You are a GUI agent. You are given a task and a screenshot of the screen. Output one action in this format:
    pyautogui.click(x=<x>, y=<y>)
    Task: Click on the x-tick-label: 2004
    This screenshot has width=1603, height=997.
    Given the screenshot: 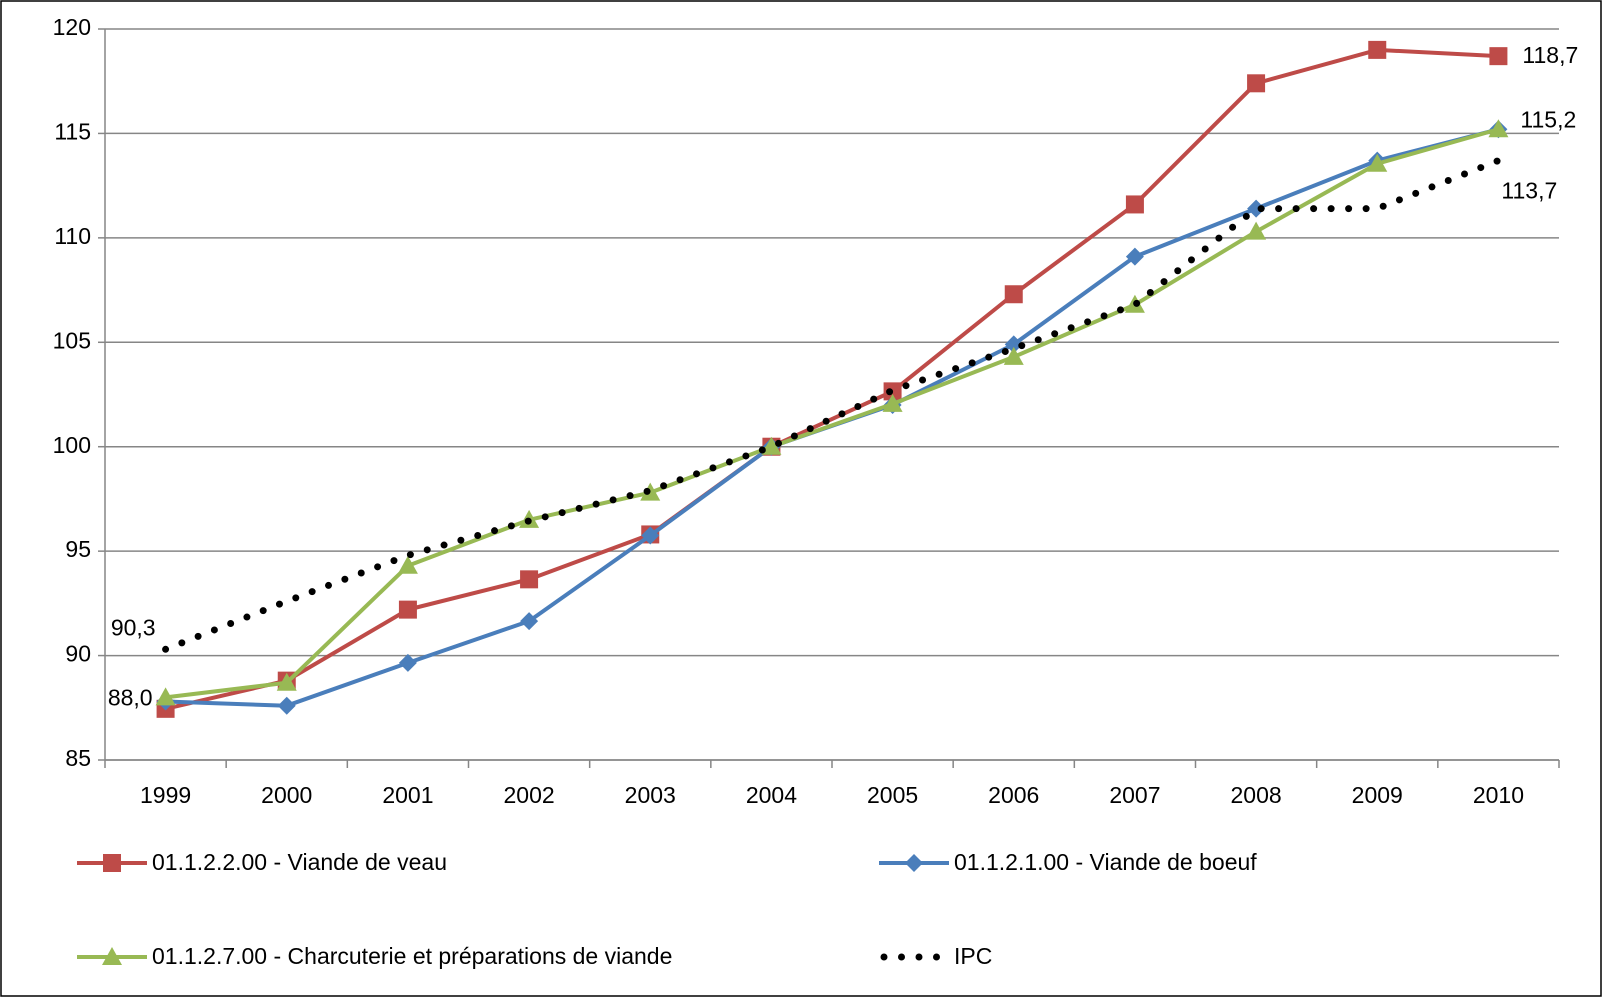 What is the action you would take?
    pyautogui.click(x=771, y=795)
    